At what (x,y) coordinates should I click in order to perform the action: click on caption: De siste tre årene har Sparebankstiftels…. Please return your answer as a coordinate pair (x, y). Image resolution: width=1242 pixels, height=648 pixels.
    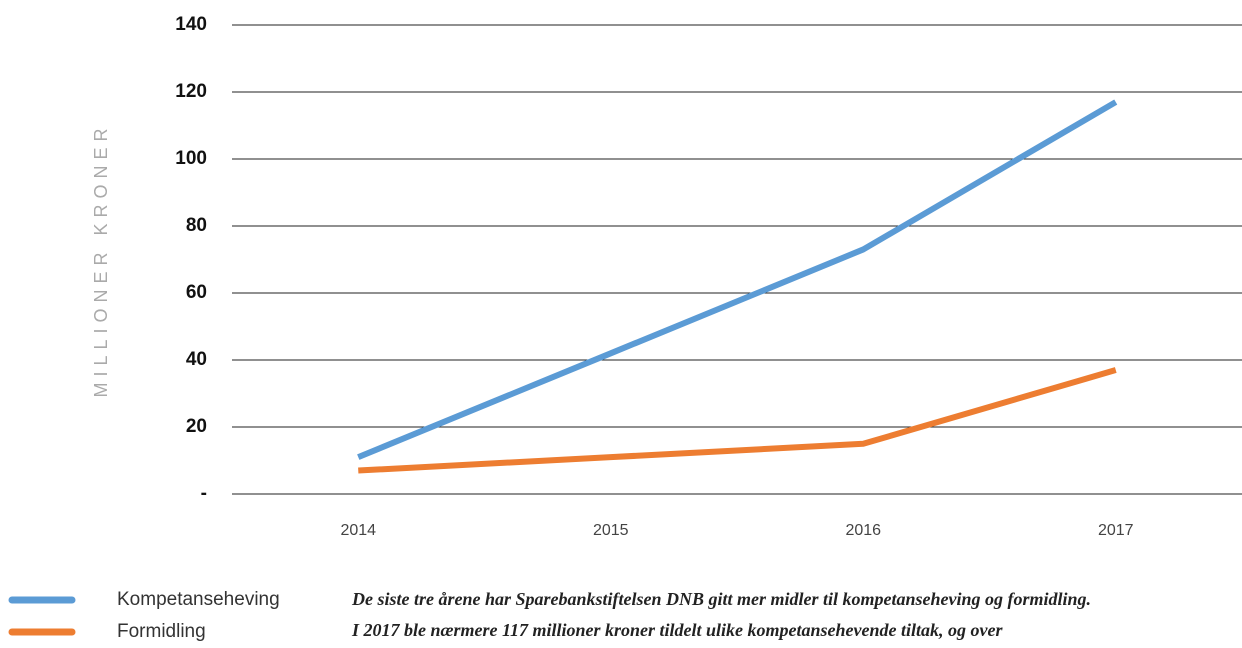
    Looking at the image, I should click on (721, 599).